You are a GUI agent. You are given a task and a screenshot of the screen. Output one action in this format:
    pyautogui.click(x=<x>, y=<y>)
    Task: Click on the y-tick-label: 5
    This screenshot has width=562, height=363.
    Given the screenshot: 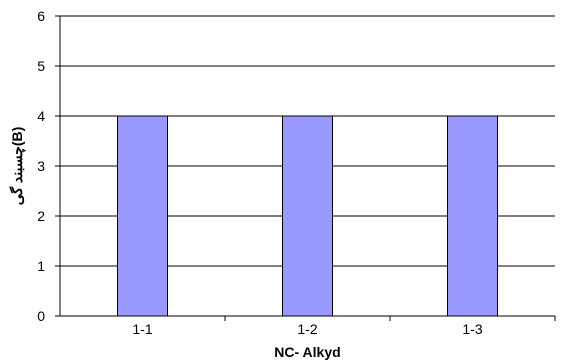 What is the action you would take?
    pyautogui.click(x=41, y=66)
    